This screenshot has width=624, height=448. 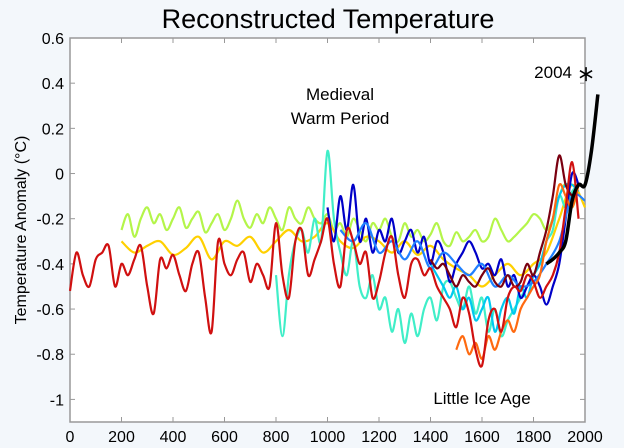 I want to click on series-line-orange, so click(x=517, y=271).